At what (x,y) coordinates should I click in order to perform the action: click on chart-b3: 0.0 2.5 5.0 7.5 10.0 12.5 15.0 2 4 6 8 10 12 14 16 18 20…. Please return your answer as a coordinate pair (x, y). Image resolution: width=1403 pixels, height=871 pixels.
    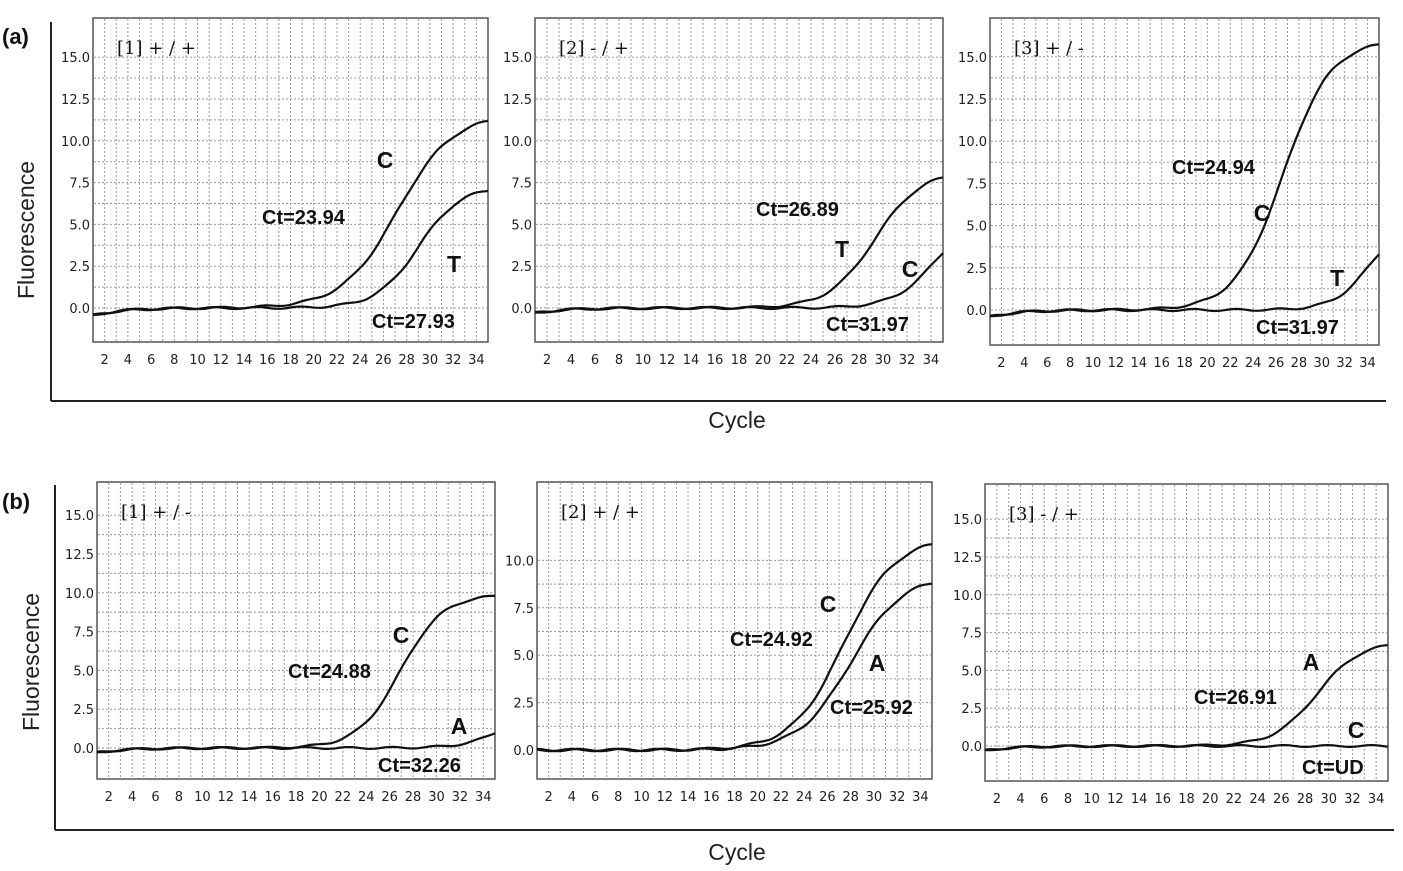
    Looking at the image, I should click on (1171, 645).